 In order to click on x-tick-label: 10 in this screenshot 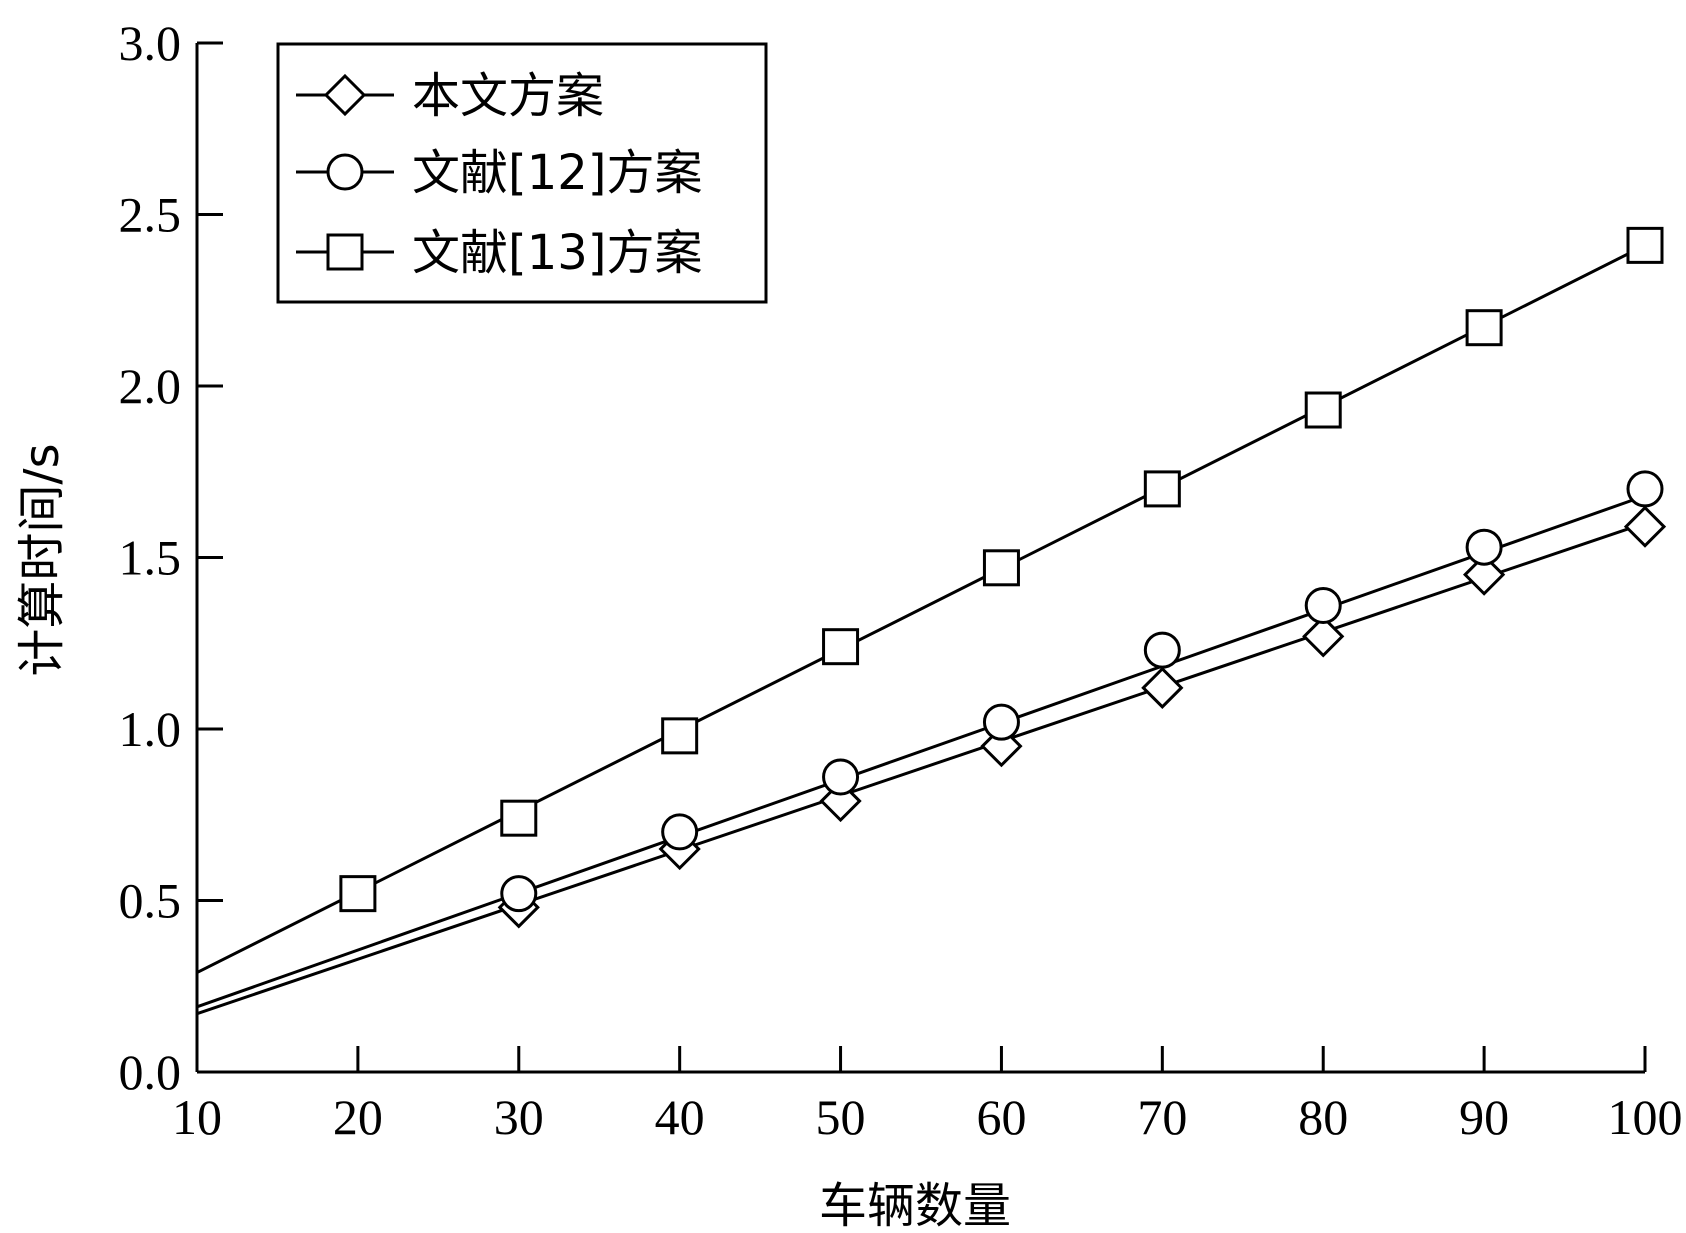, I will do `click(197, 1117)`.